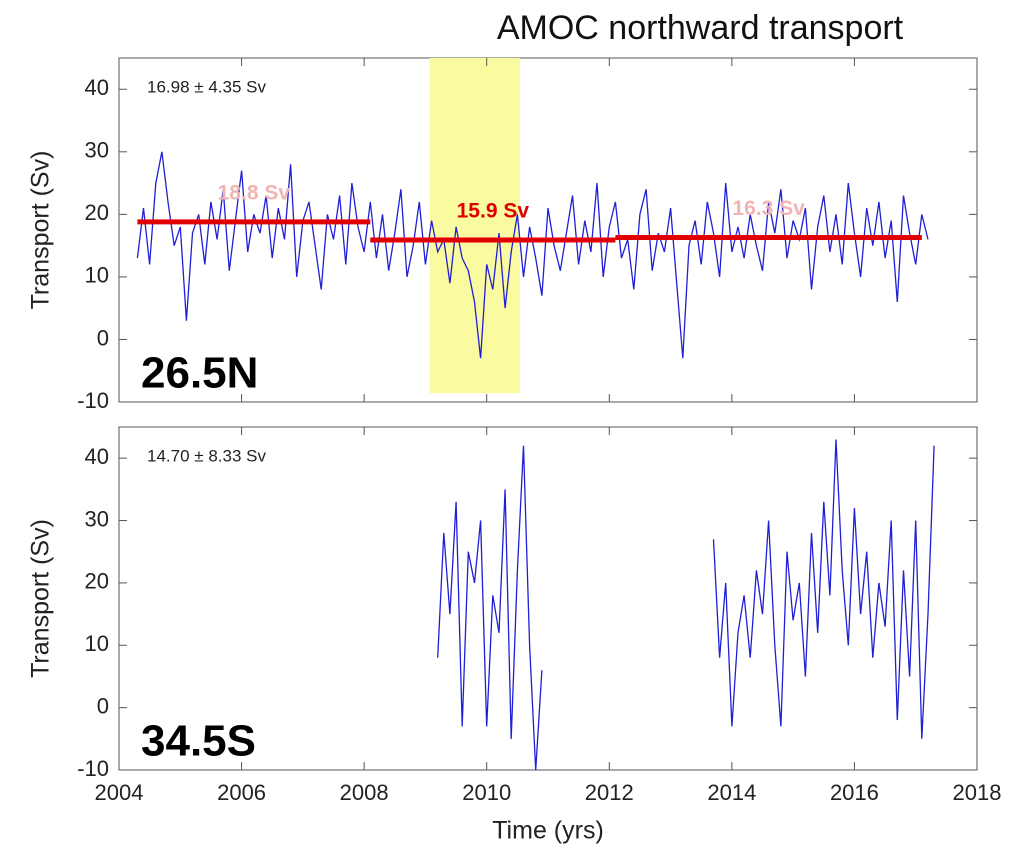 This screenshot has width=1027, height=859. What do you see at coordinates (700, 28) in the screenshot?
I see `figure-title: AMOC northward transport` at bounding box center [700, 28].